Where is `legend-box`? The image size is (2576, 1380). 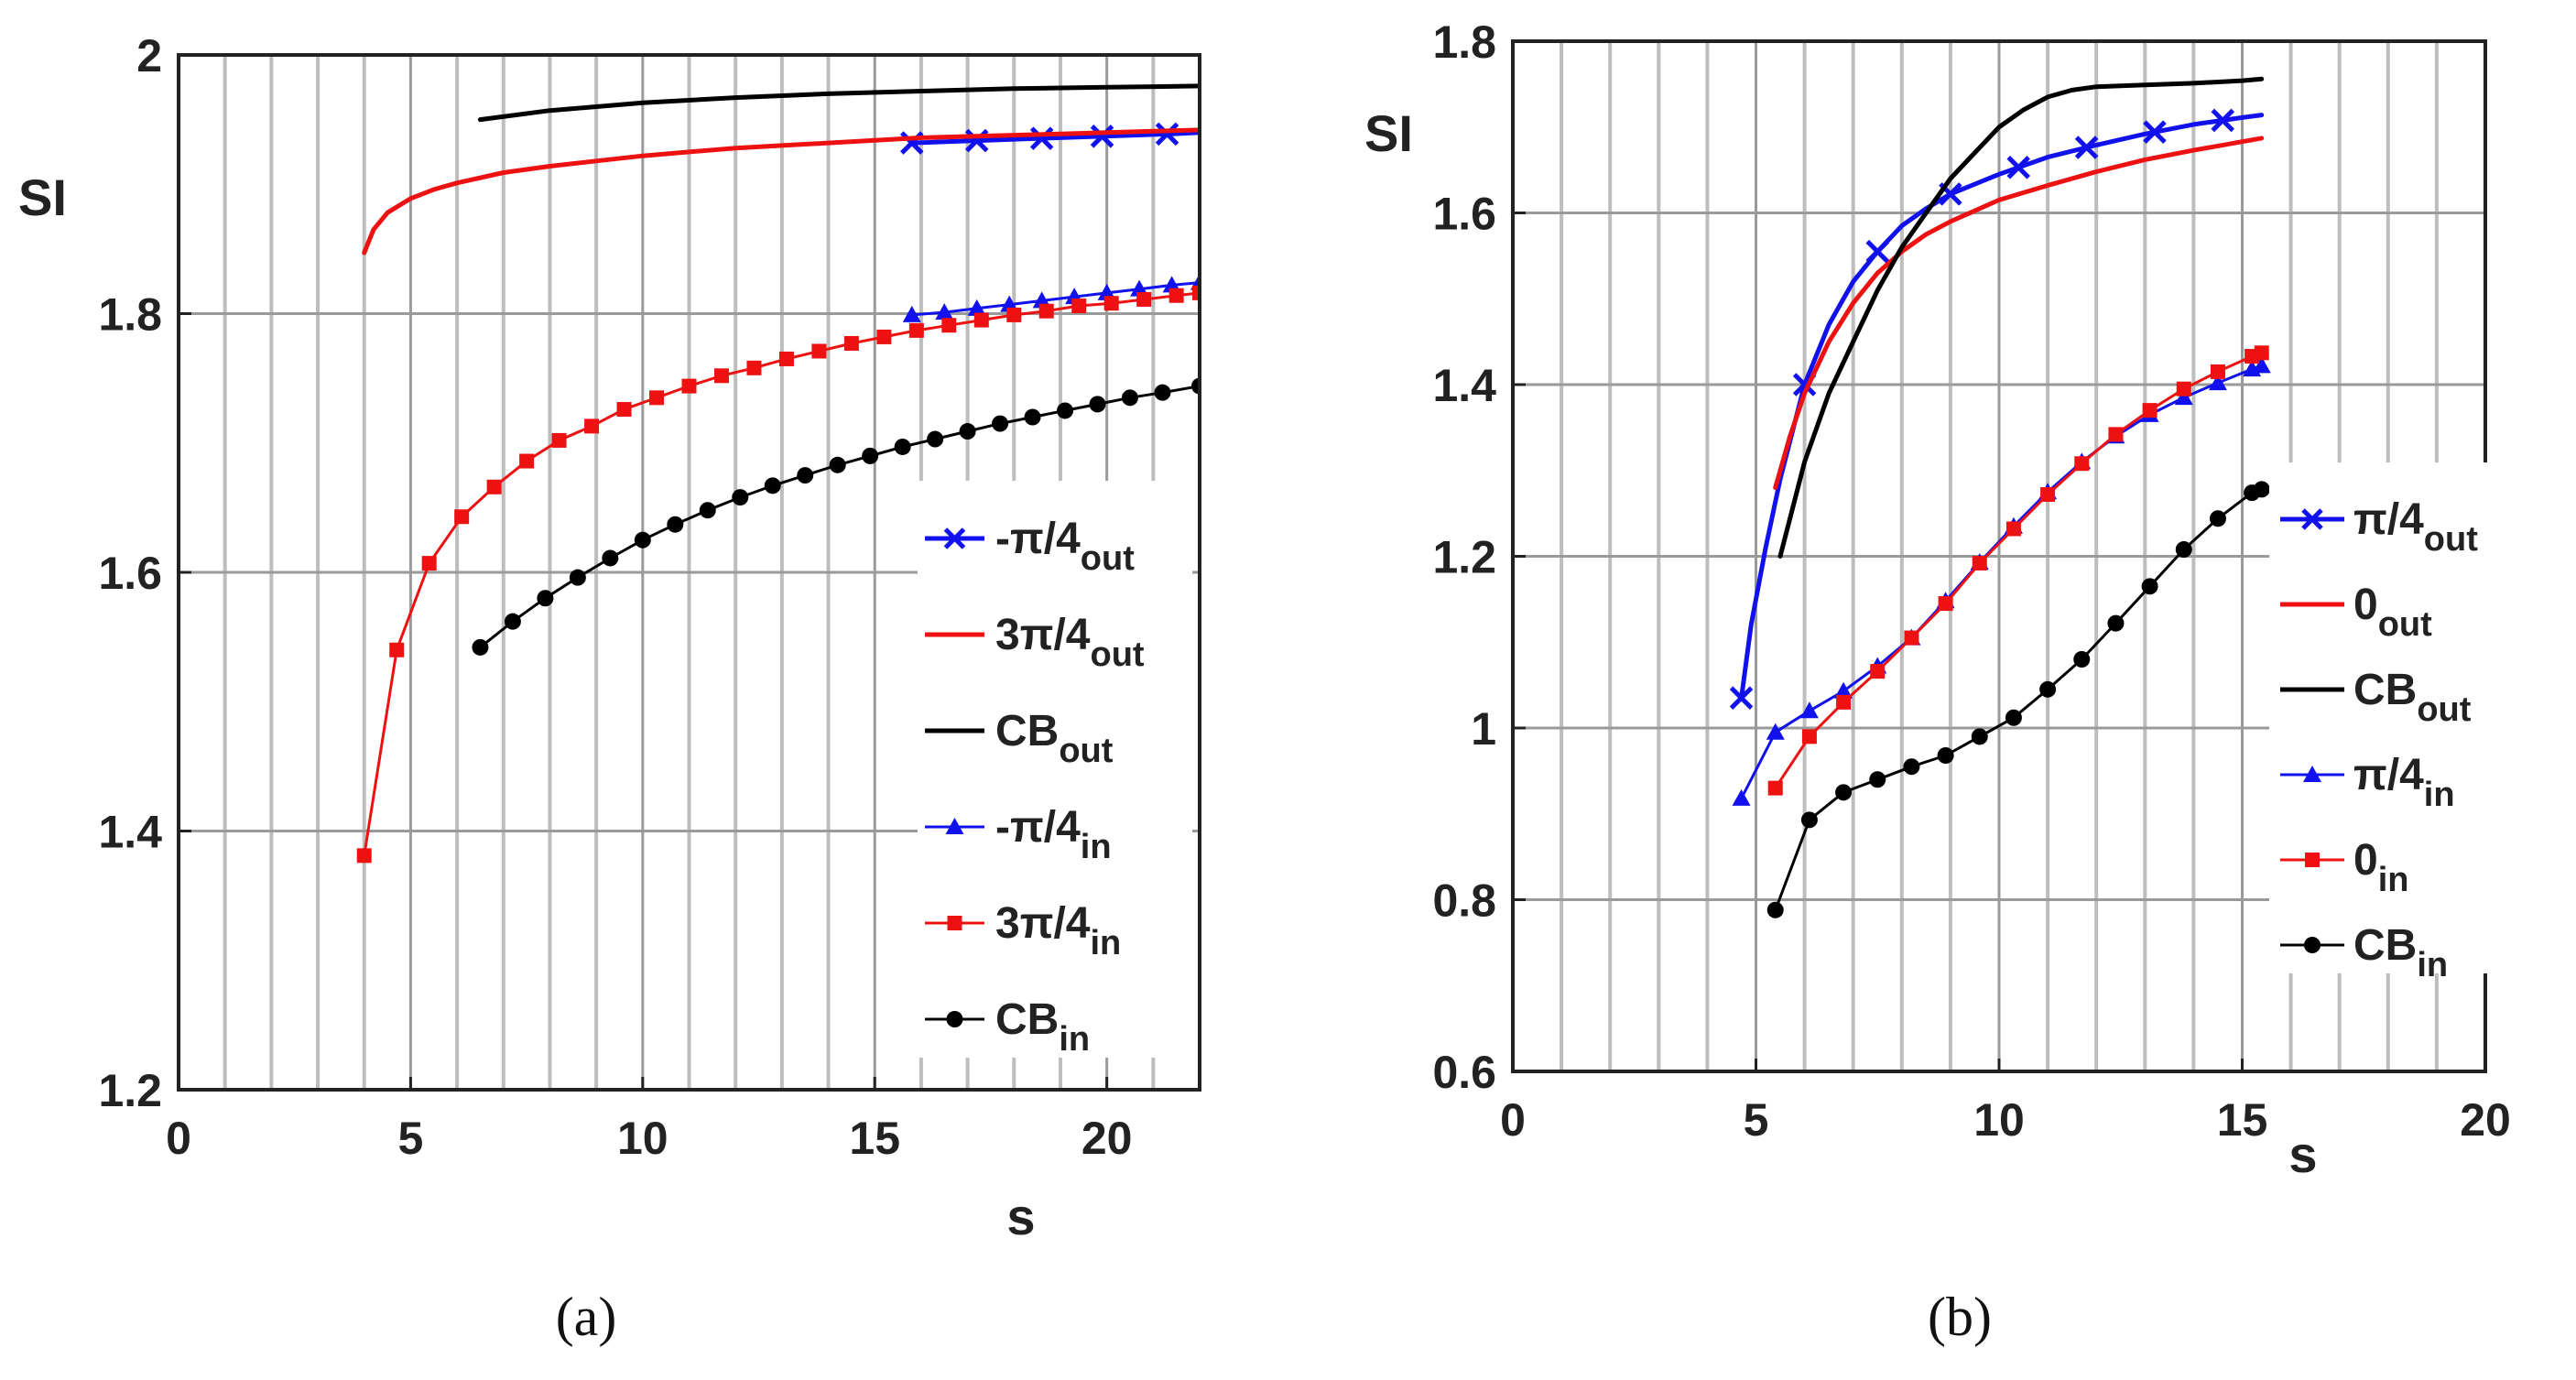 legend-box is located at coordinates (2390, 718).